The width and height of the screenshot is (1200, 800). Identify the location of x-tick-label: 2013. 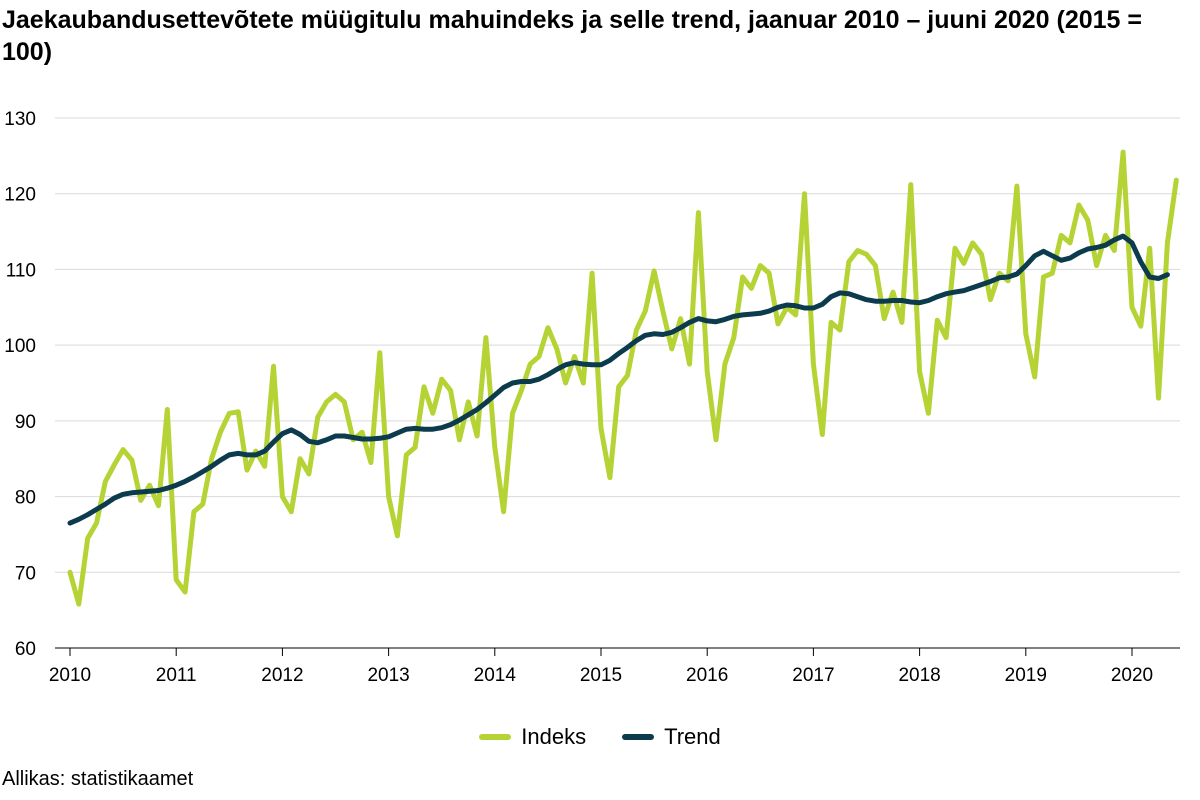
(388, 675).